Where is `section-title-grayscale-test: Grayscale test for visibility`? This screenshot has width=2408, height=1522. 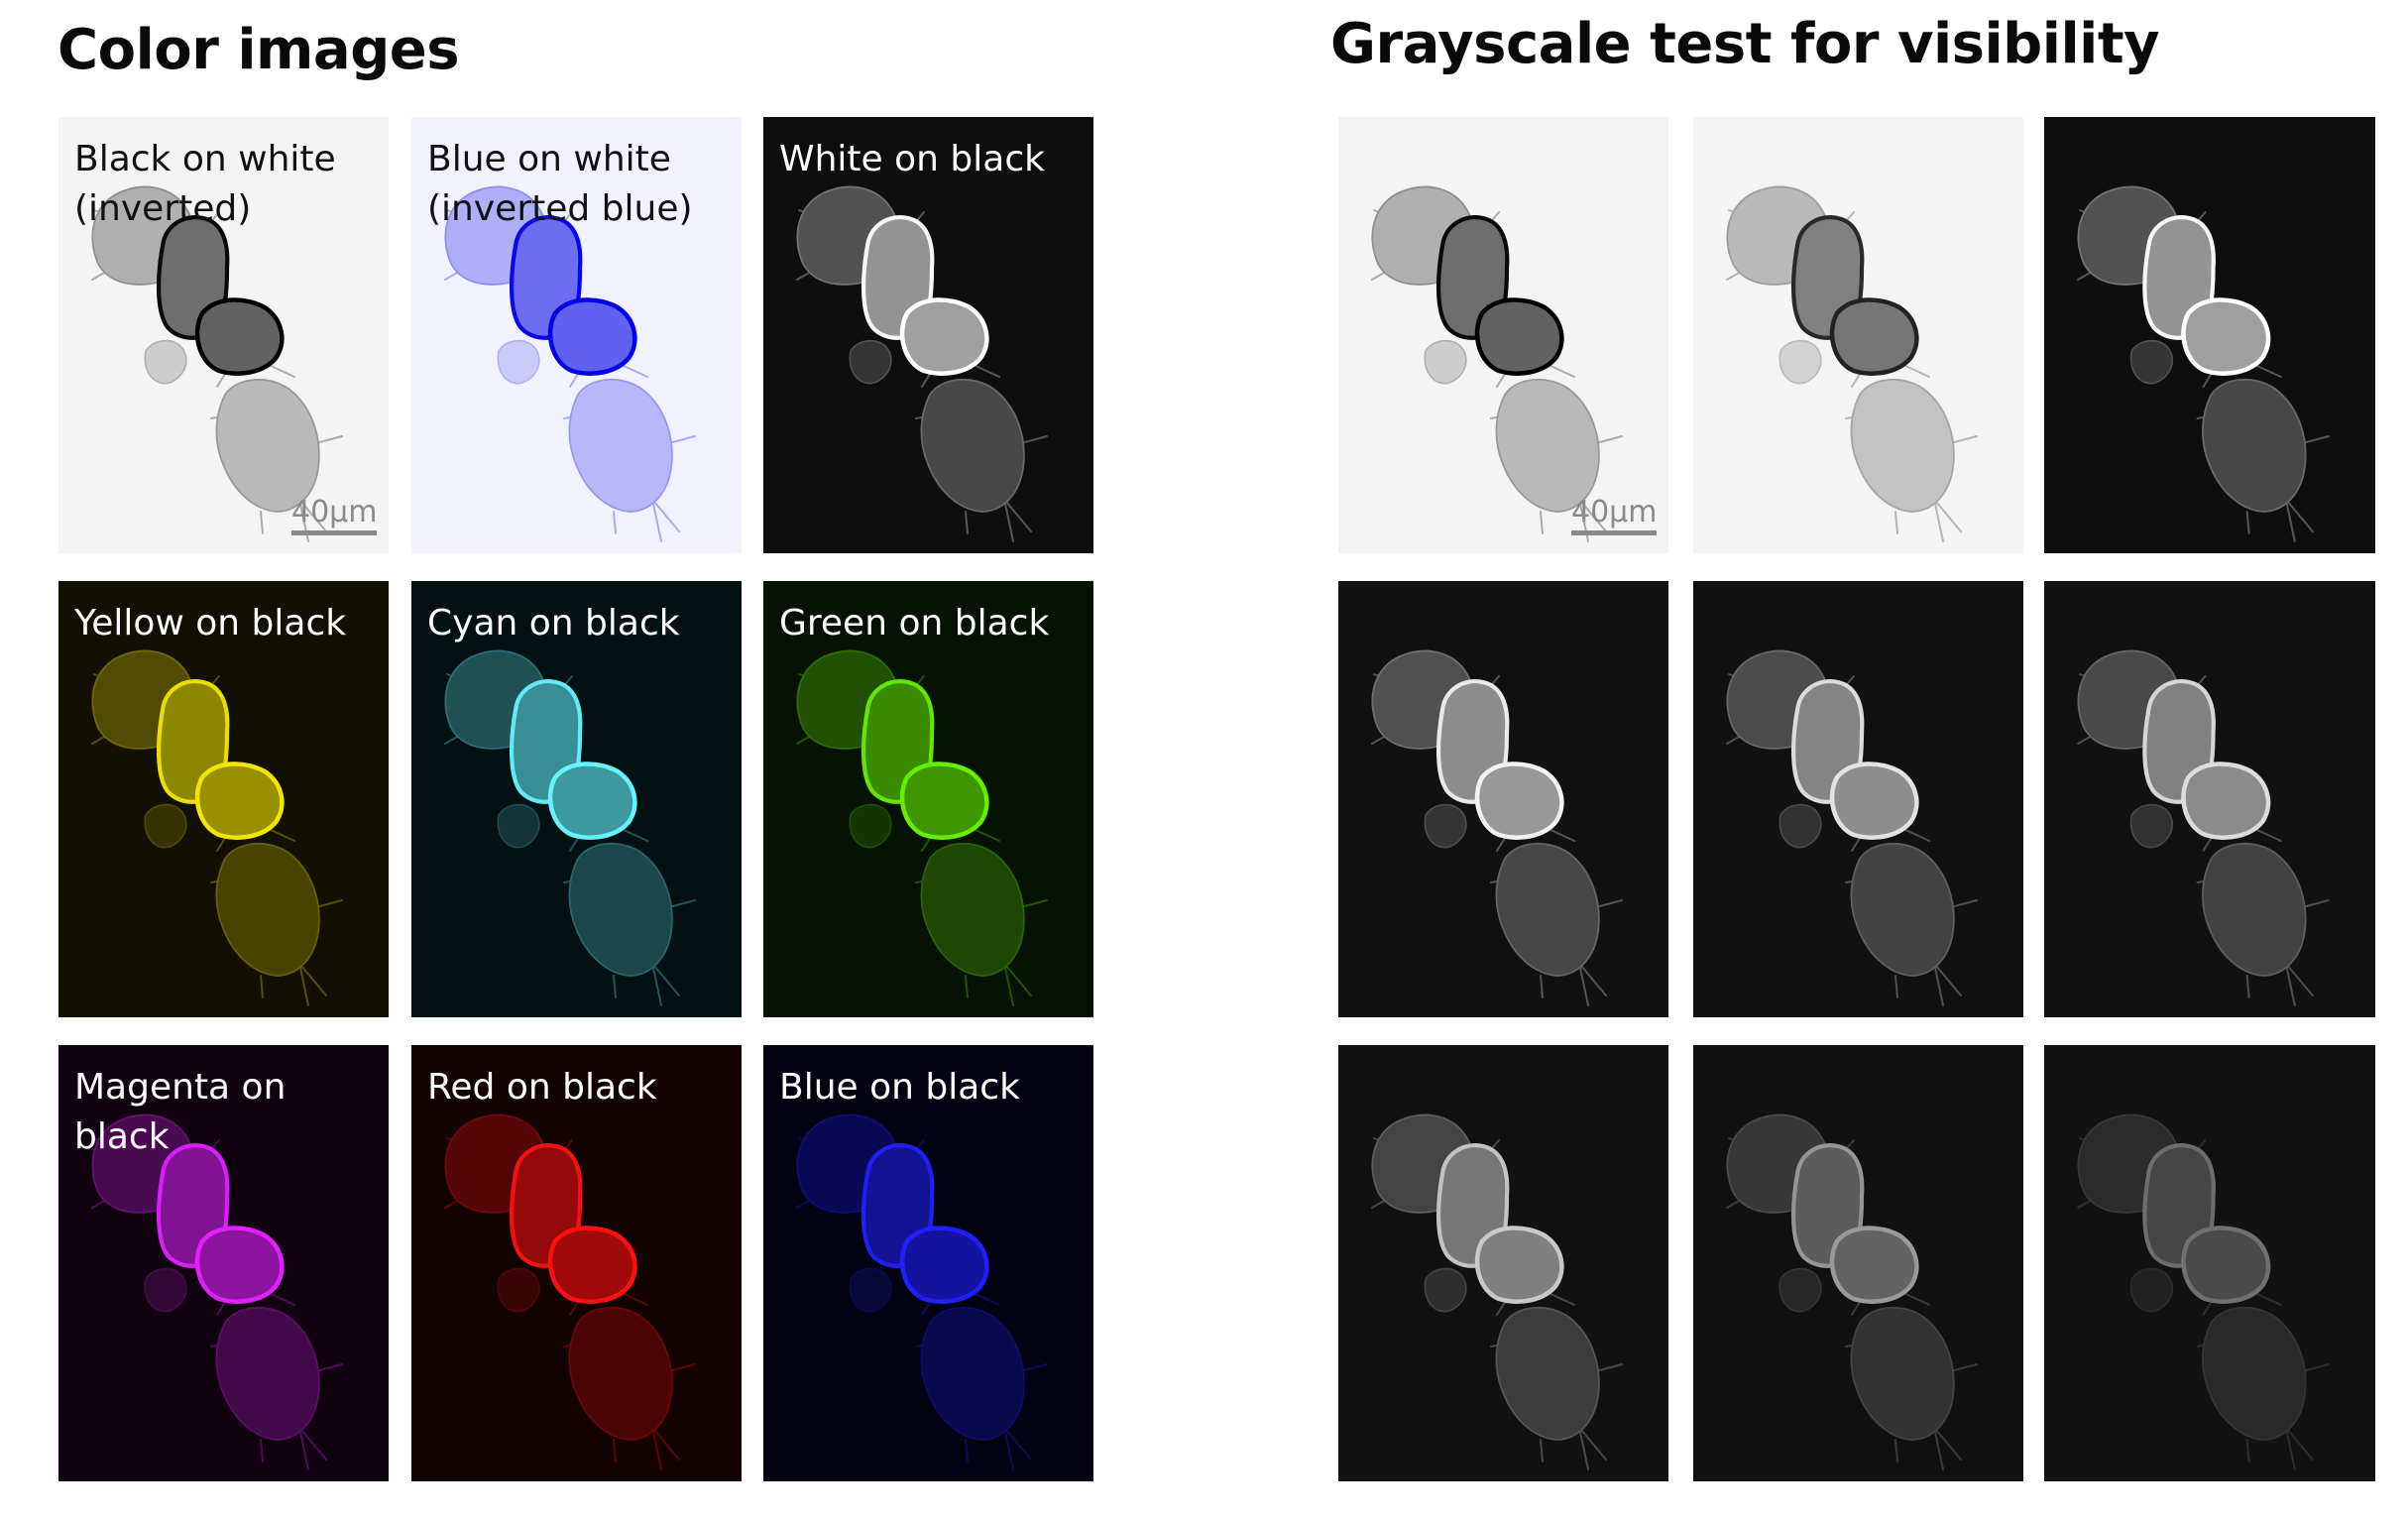
section-title-grayscale-test: Grayscale test for visibility is located at coordinates (1745, 44).